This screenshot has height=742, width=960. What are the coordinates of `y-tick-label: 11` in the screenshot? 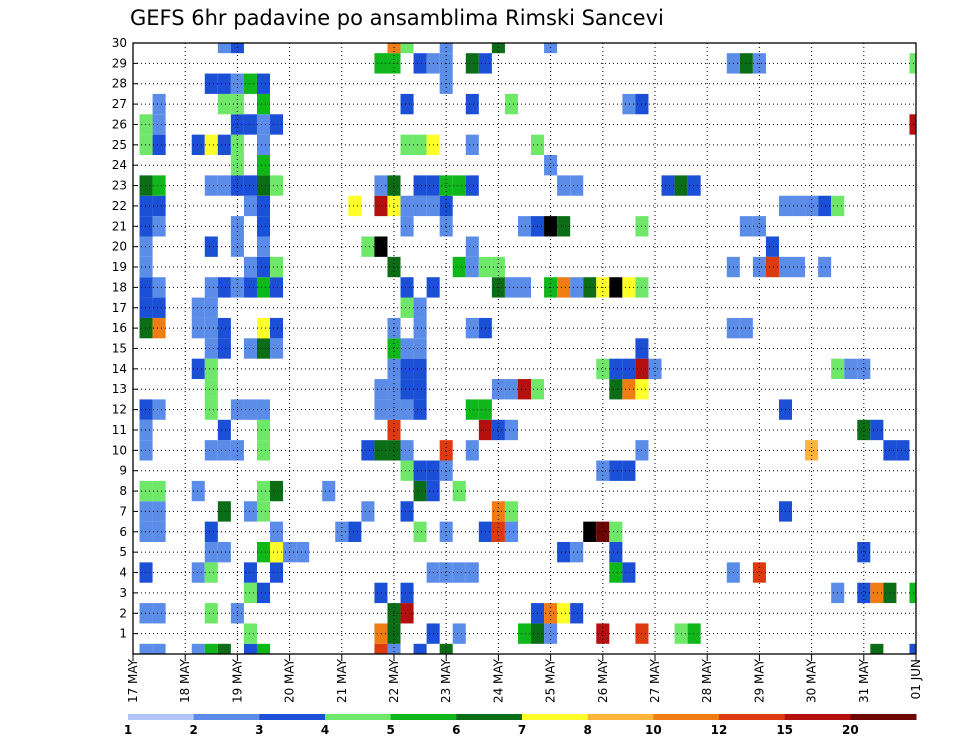 It's located at (119, 430).